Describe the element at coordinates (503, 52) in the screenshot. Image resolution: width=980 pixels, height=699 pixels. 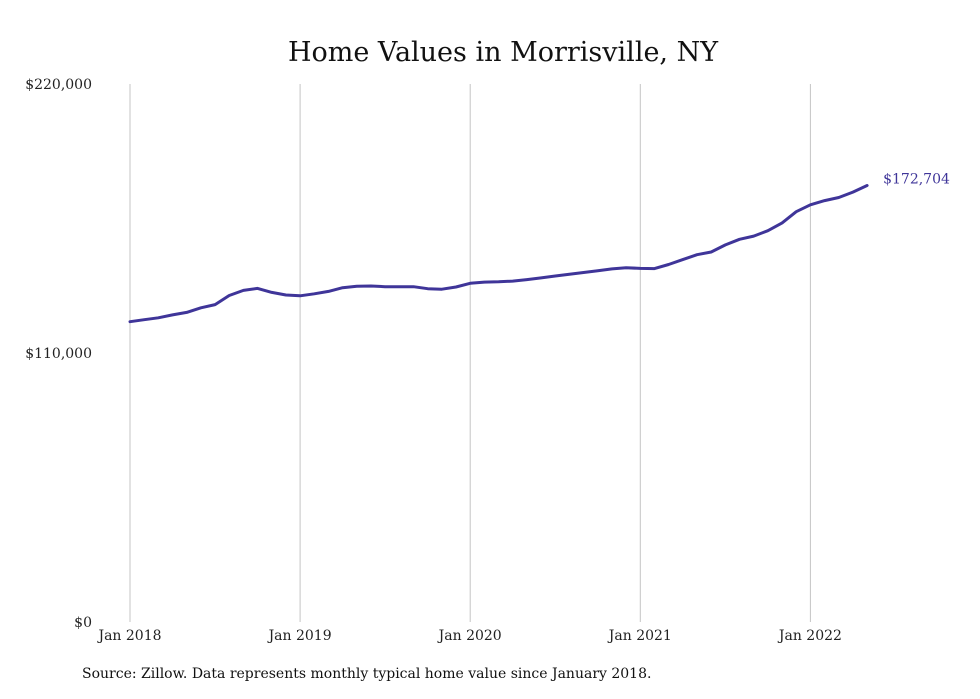
I see `chart-title: Home Values in Morrisville, NY` at that location.